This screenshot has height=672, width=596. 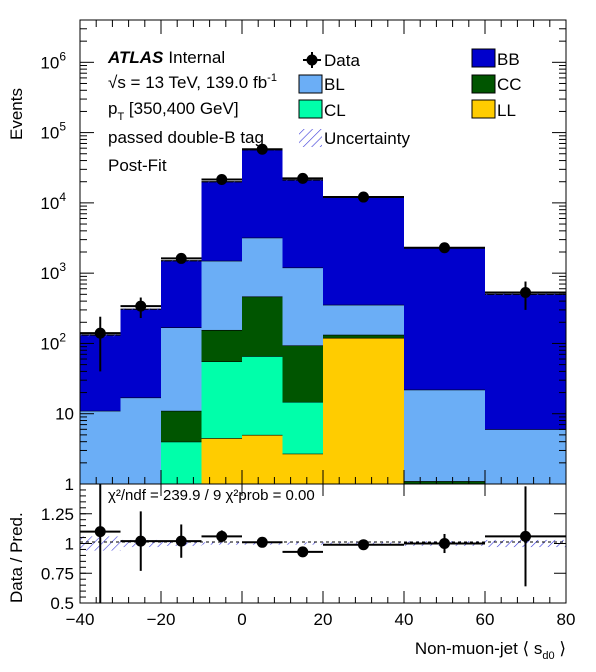 I want to click on pt-subscript: T, so click(x=120, y=117).